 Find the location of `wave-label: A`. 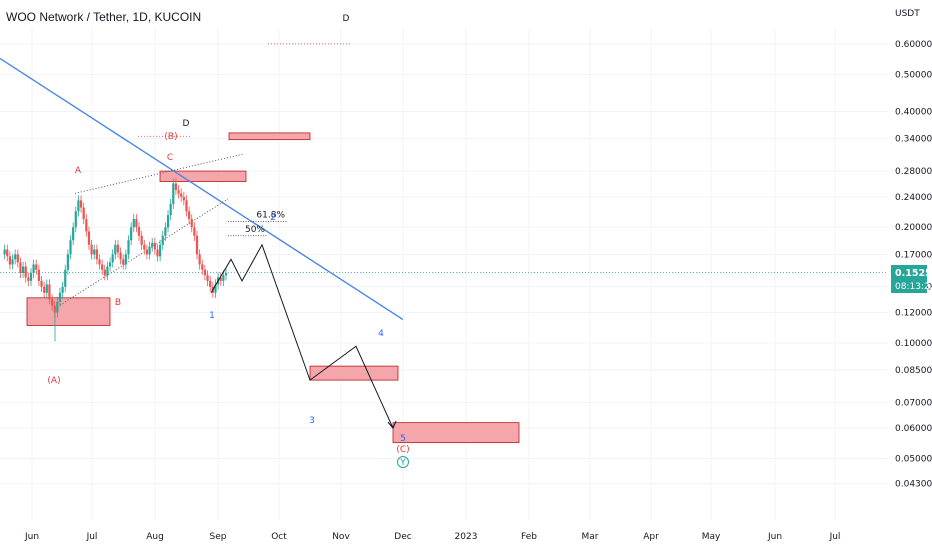

wave-label: A is located at coordinates (78, 171).